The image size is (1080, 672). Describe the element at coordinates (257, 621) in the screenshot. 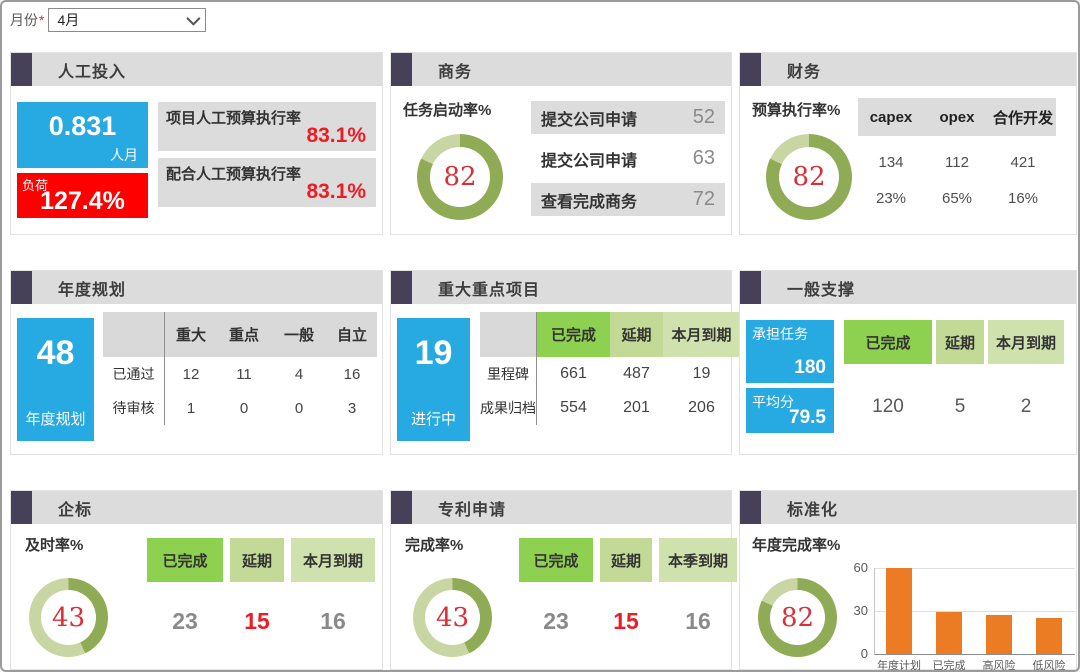

I see `cell-value: 15` at that location.